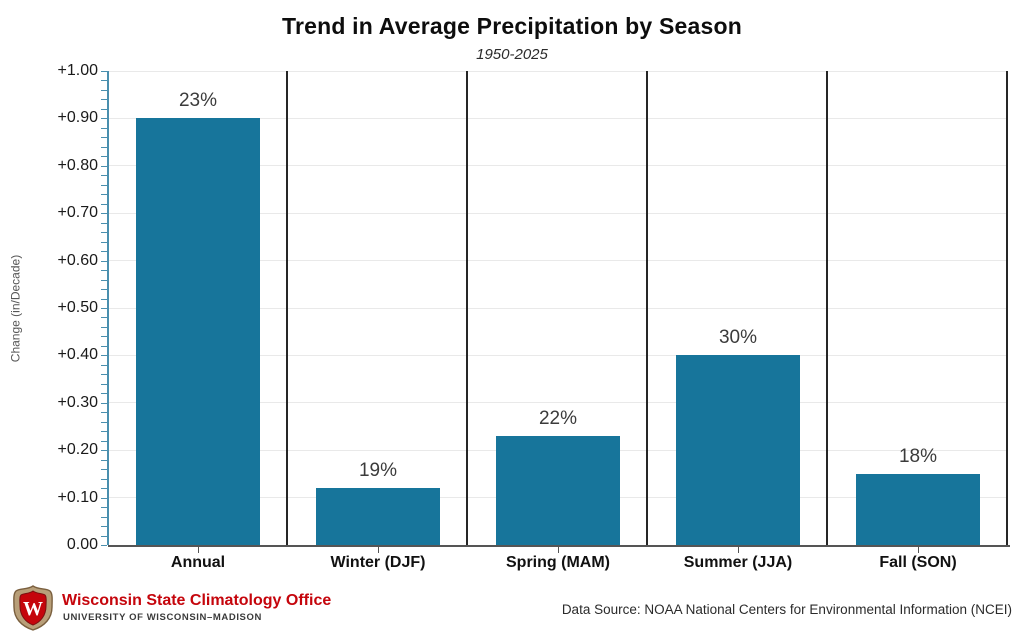 The height and width of the screenshot is (633, 1024). What do you see at coordinates (918, 456) in the screenshot?
I see `bar-value-label: 18%` at bounding box center [918, 456].